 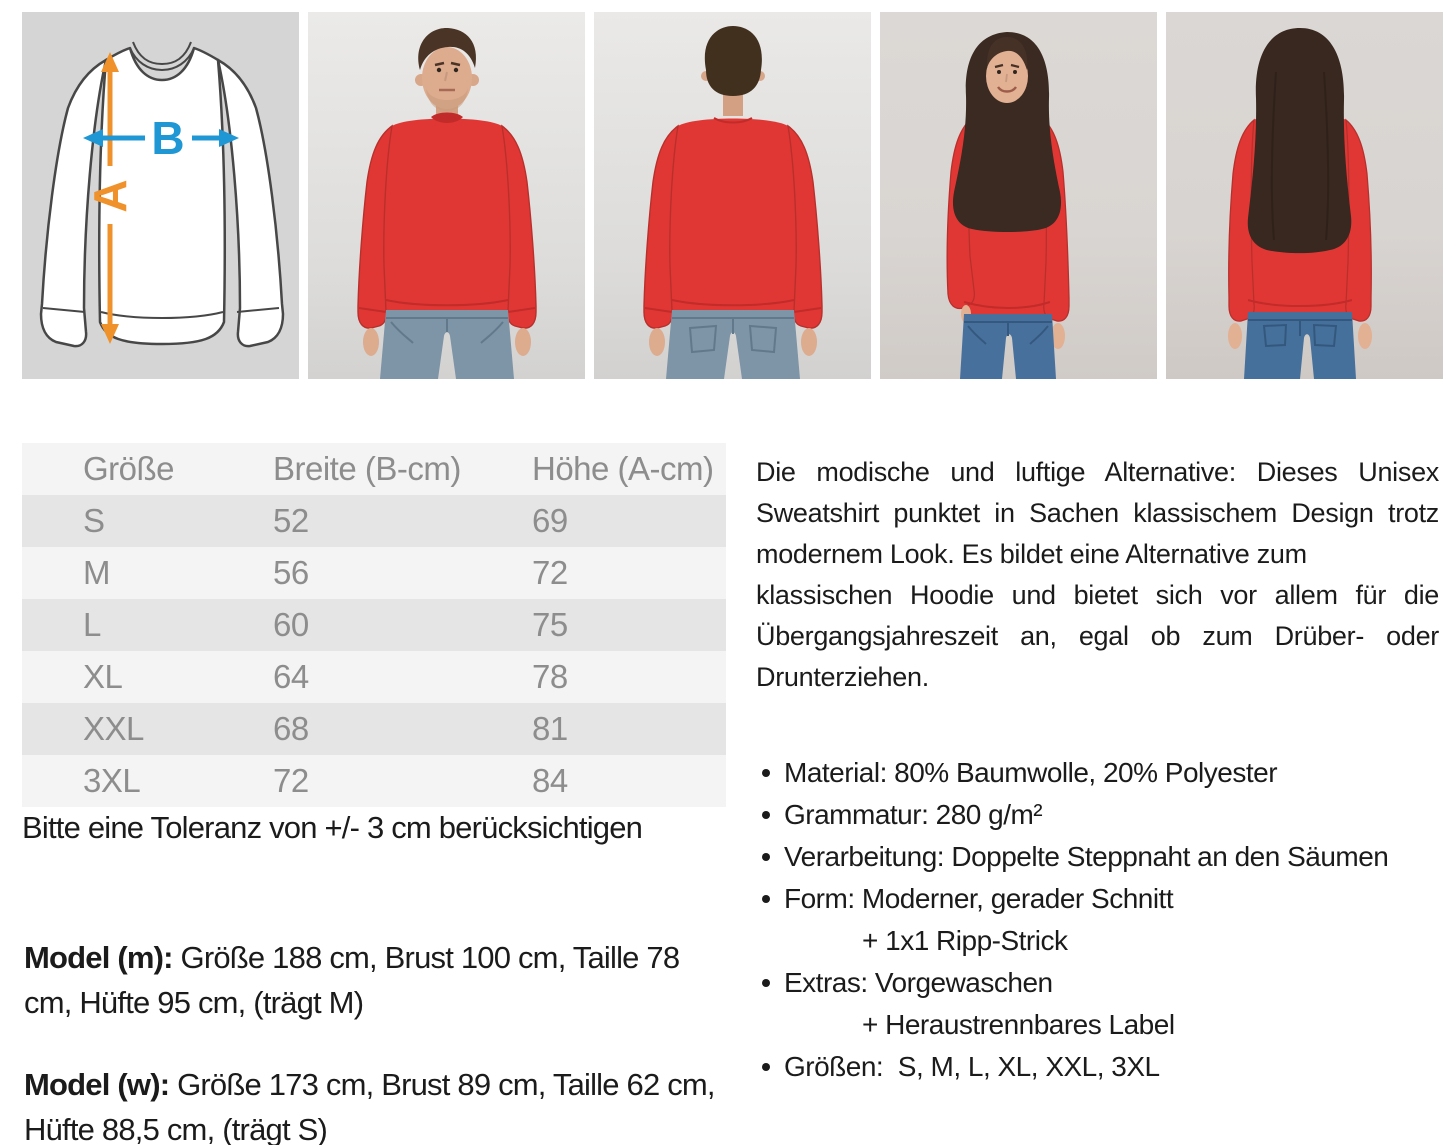 I want to click on table-cell: 75, so click(x=550, y=624).